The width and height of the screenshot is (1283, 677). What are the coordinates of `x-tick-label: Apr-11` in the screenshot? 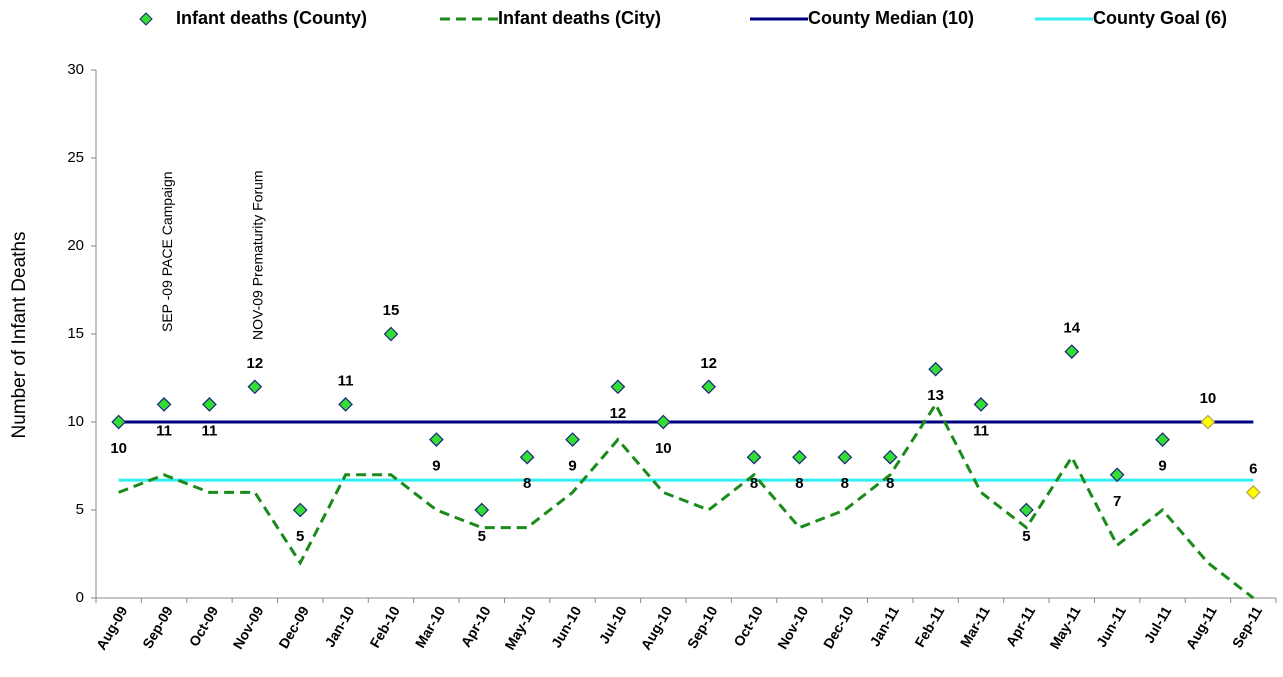 It's located at (1021, 626).